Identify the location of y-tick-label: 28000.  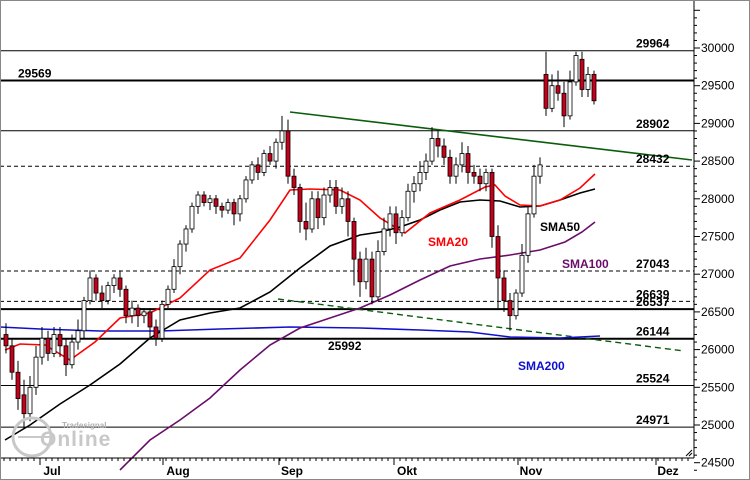
(718, 199).